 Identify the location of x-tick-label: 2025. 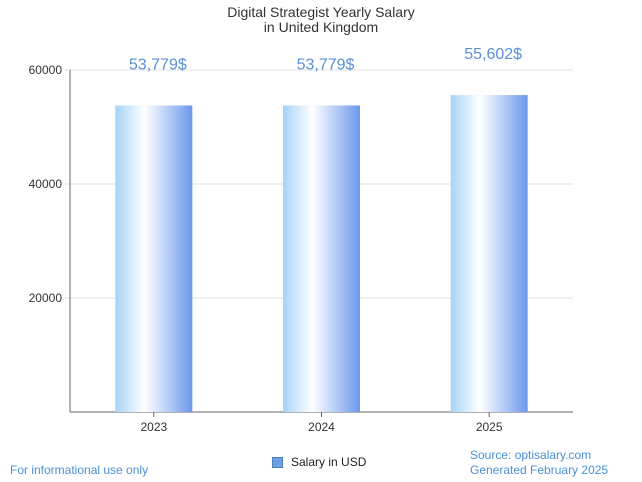
(489, 427).